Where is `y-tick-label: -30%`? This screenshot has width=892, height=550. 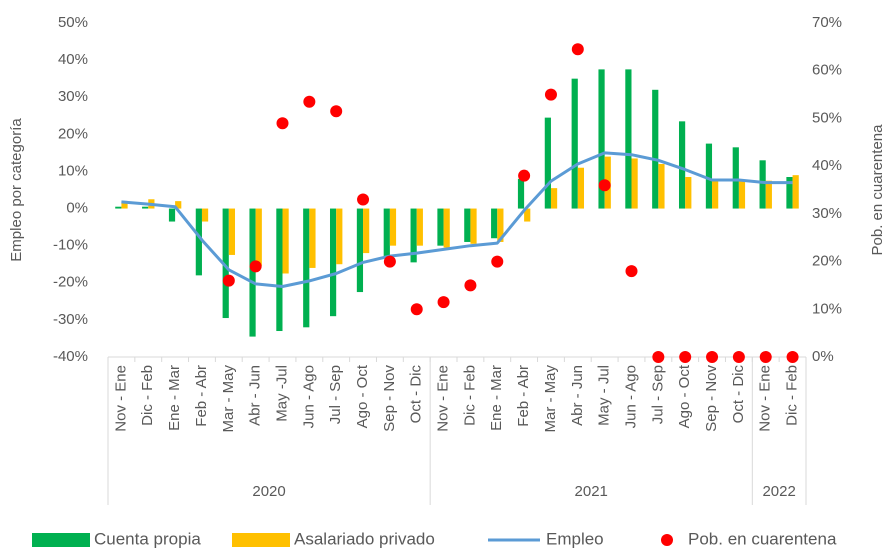 y-tick-label: -30% is located at coordinates (70, 319).